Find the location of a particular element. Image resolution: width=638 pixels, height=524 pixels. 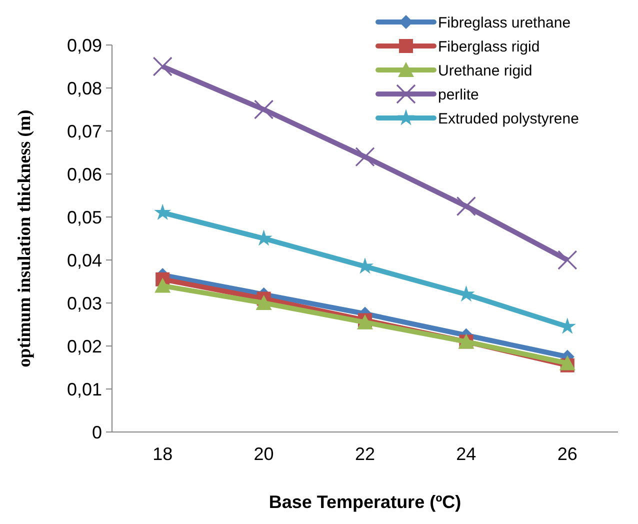

y-tick-label: 0,09 is located at coordinates (84, 45).